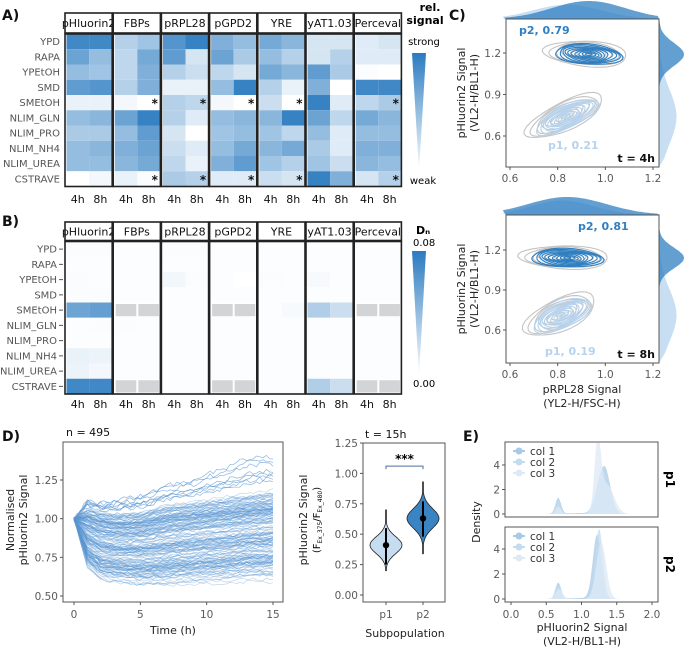 The height and width of the screenshot is (648, 685). I want to click on e-xlabel-2: (VL2-H/BL1-H), so click(582, 641).